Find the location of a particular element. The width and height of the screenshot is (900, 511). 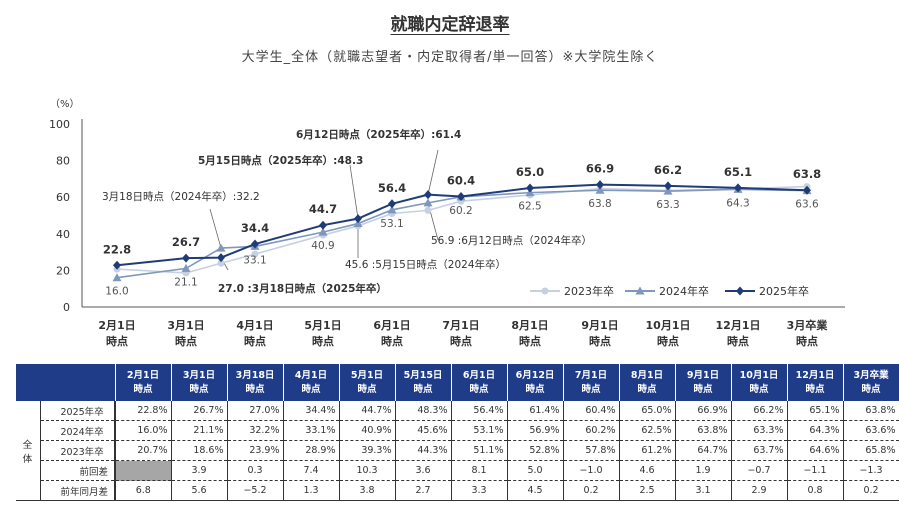

table-cell: 0.3 is located at coordinates (255, 470).